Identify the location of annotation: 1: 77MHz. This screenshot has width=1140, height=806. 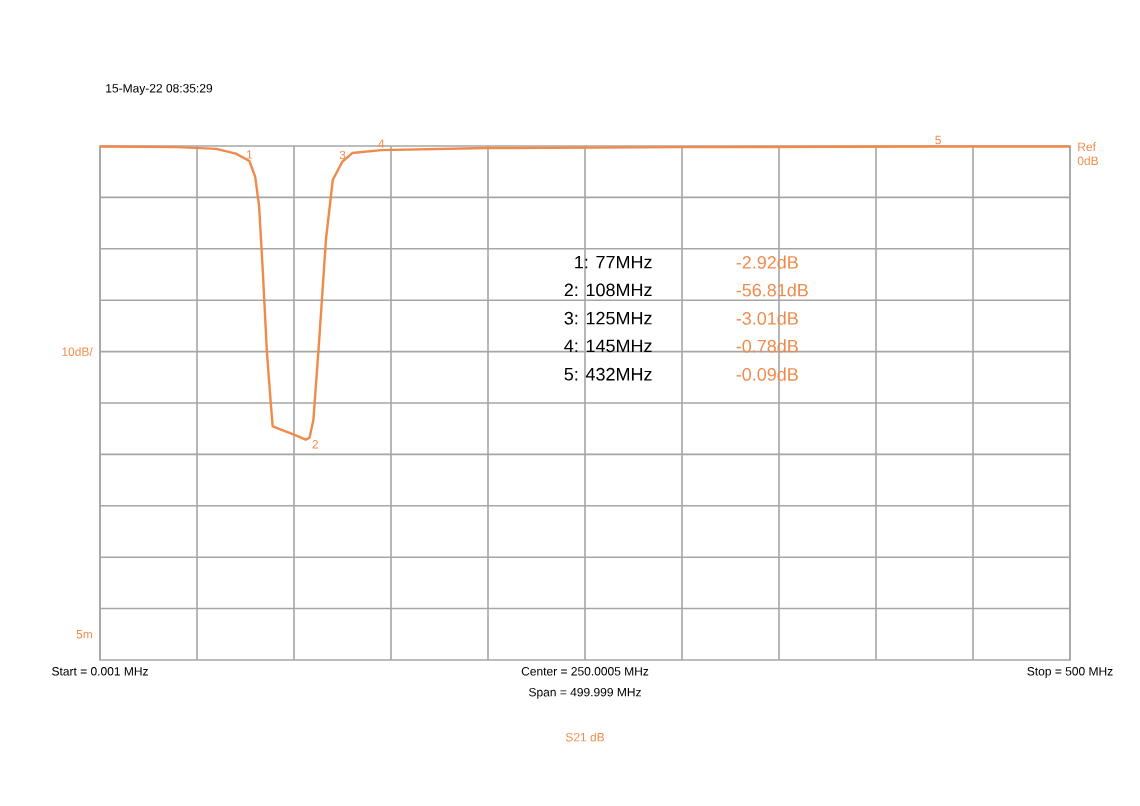
(613, 262).